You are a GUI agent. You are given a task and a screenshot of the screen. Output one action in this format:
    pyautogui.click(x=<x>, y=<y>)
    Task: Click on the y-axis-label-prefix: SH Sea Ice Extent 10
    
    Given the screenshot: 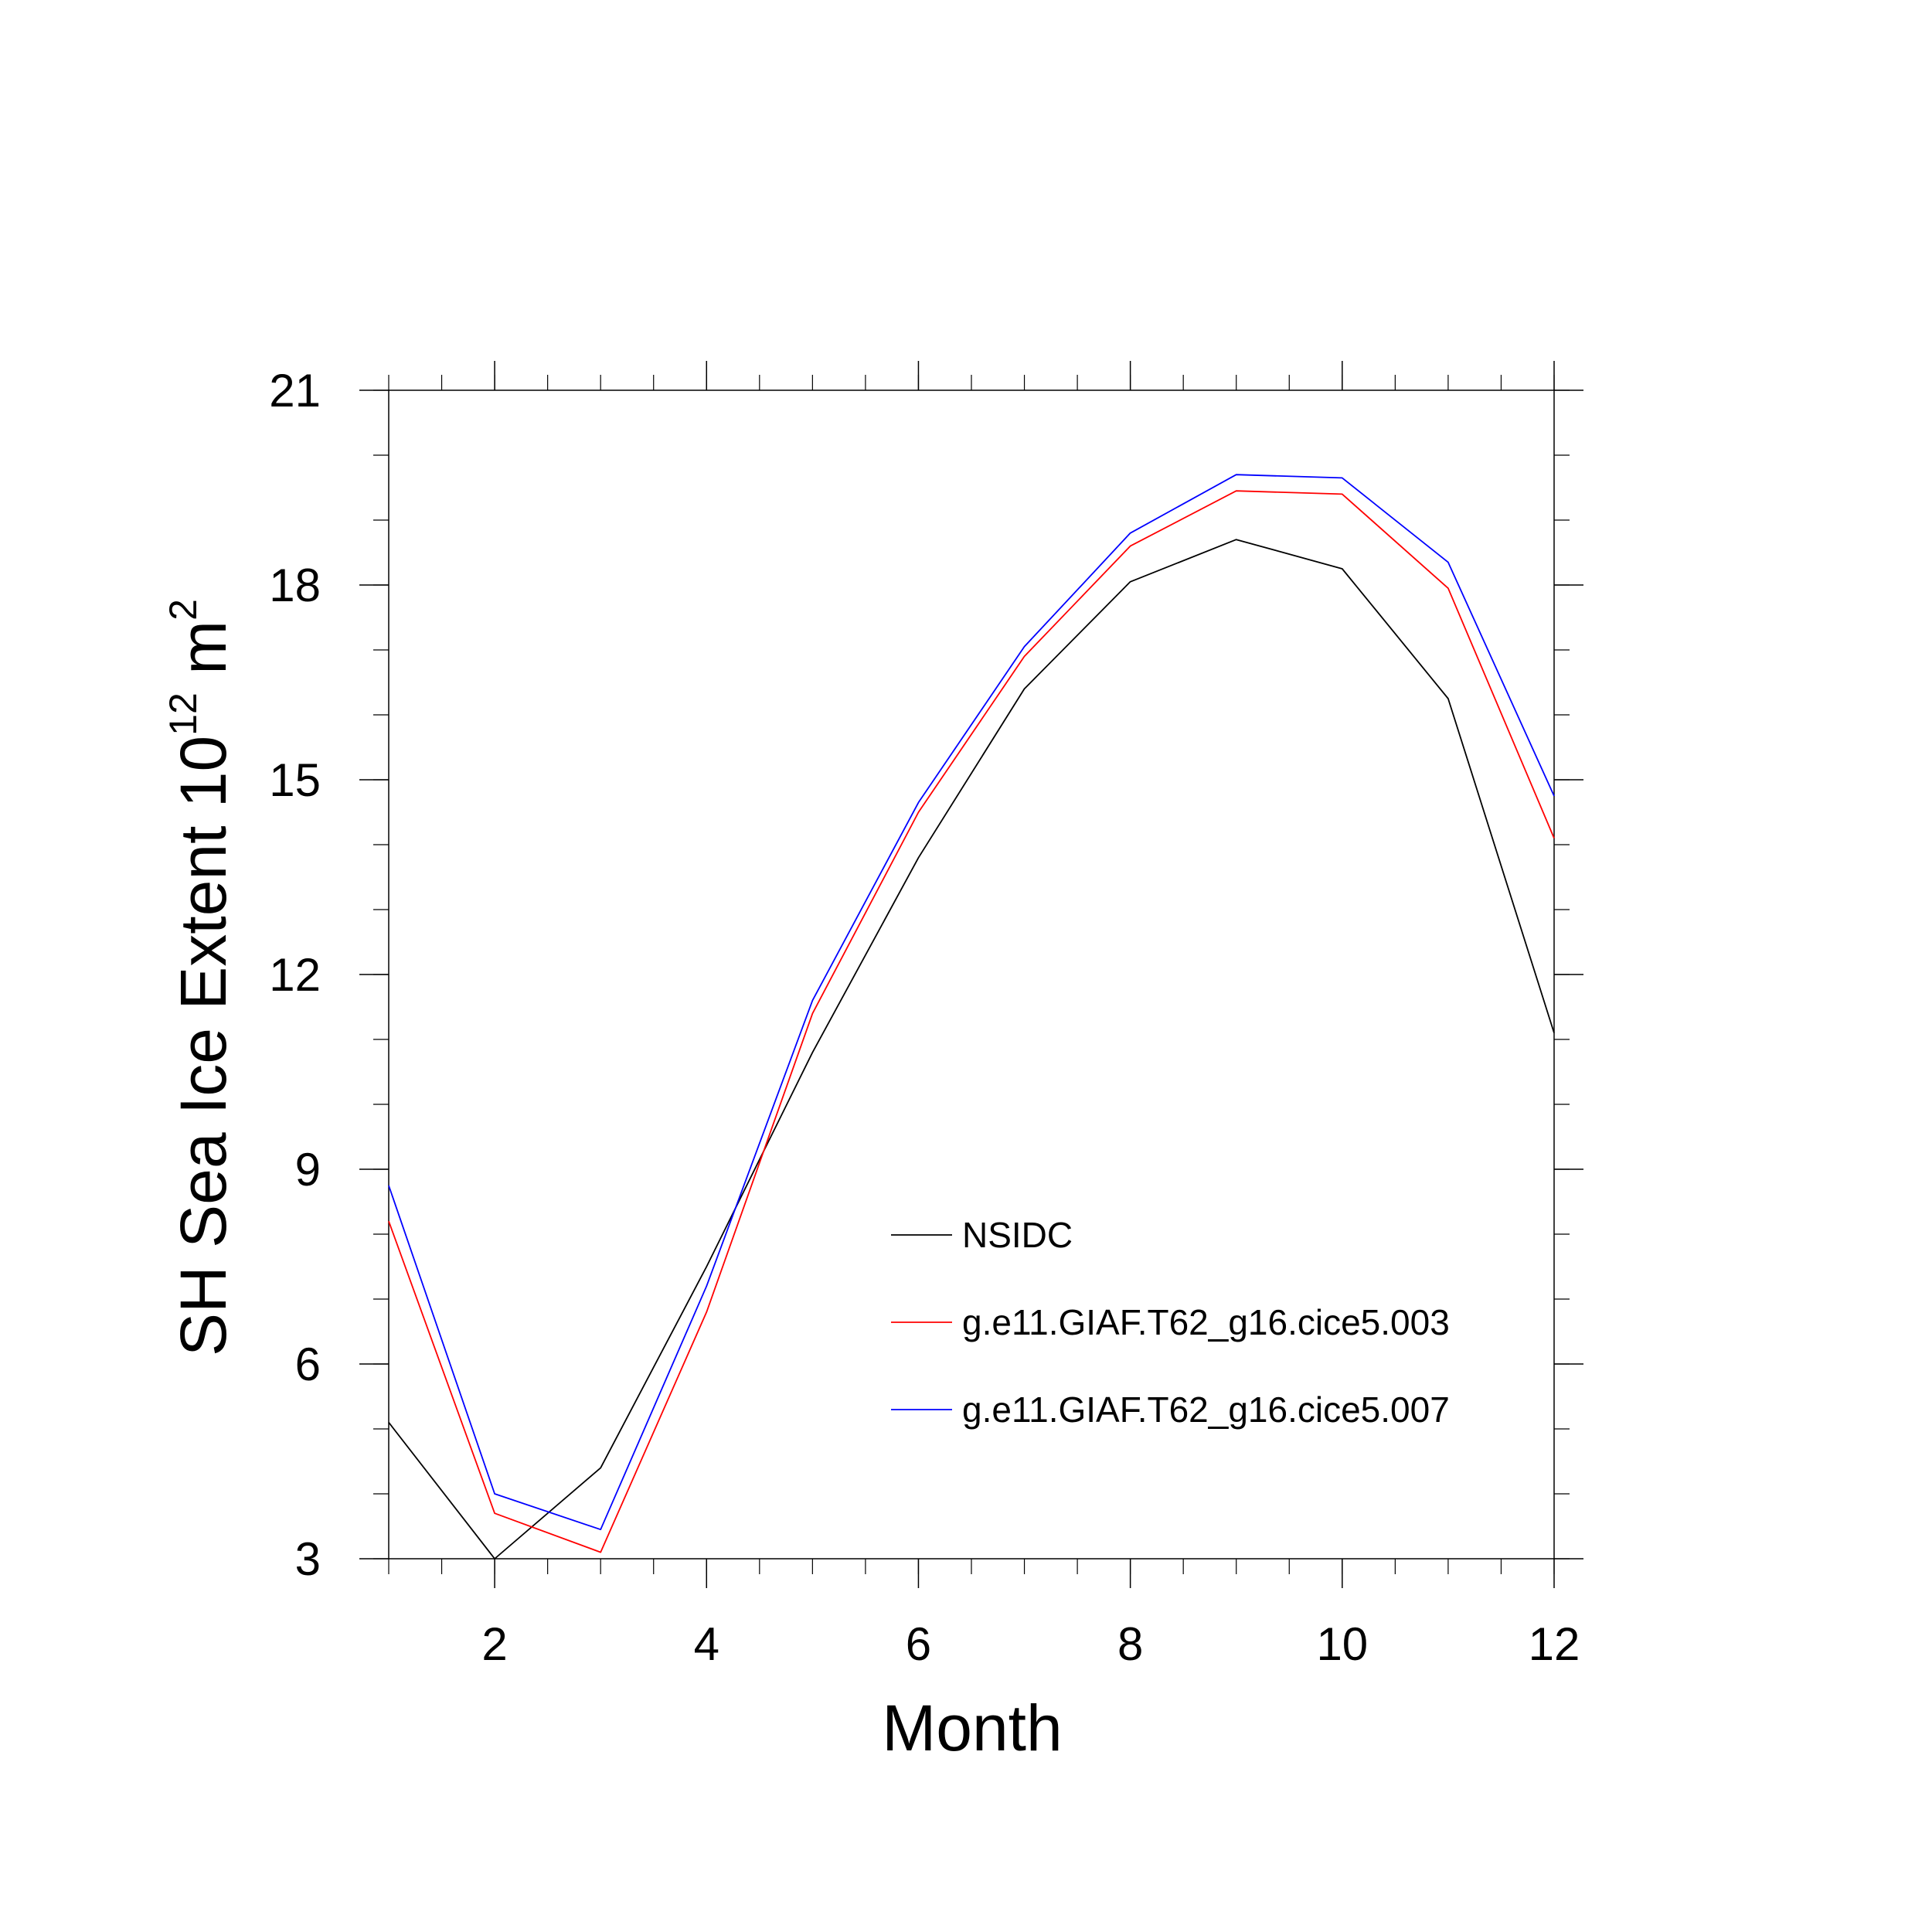 What is the action you would take?
    pyautogui.click(x=204, y=1046)
    